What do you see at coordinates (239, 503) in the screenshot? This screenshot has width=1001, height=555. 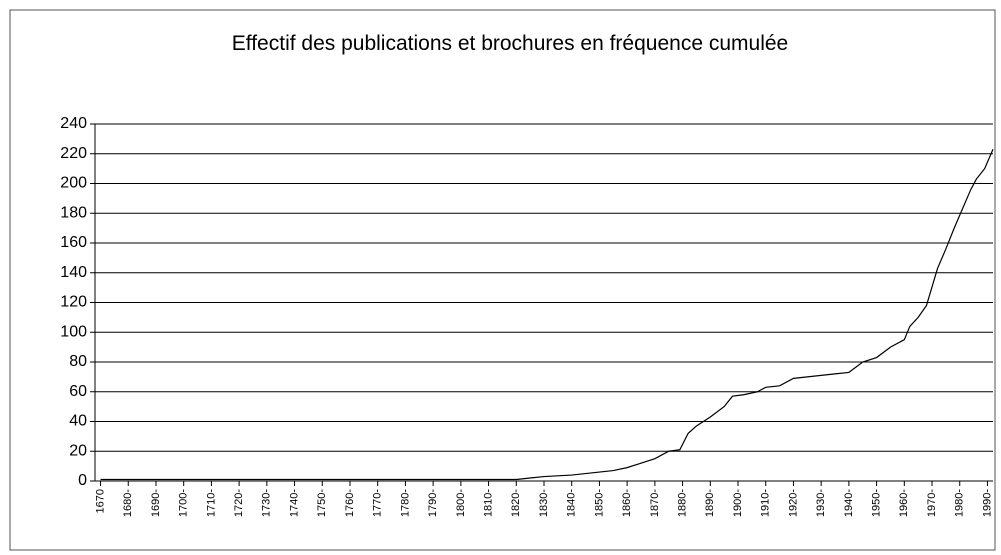 I see `x-tick-label: 1720-` at bounding box center [239, 503].